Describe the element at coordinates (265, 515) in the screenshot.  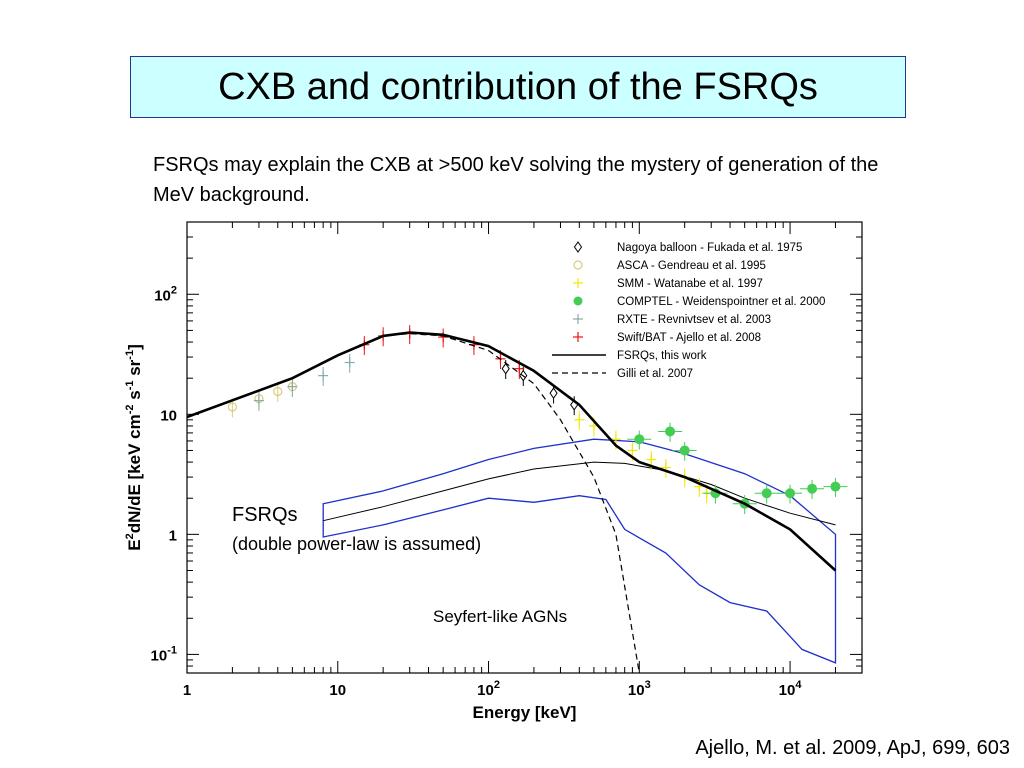
I see `fsrq-annotation: FSRQs` at that location.